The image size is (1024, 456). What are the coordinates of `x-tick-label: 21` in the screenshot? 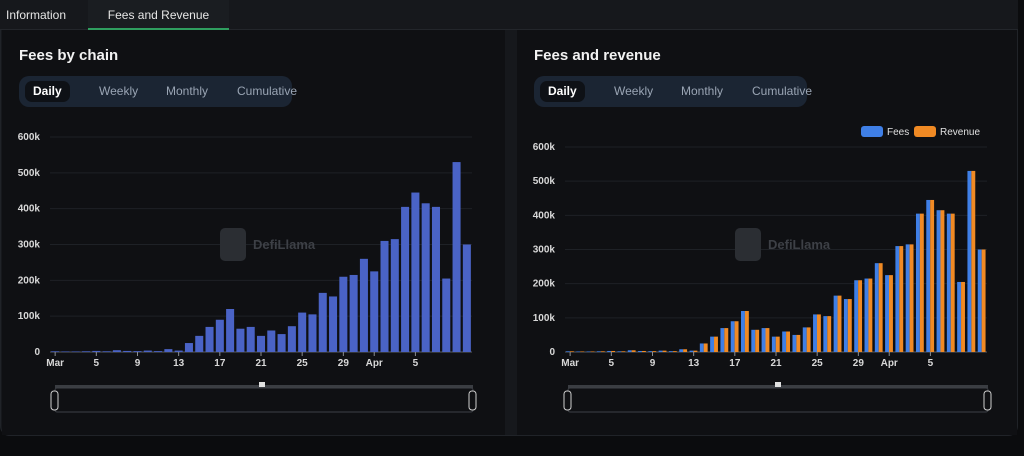 It's located at (776, 363).